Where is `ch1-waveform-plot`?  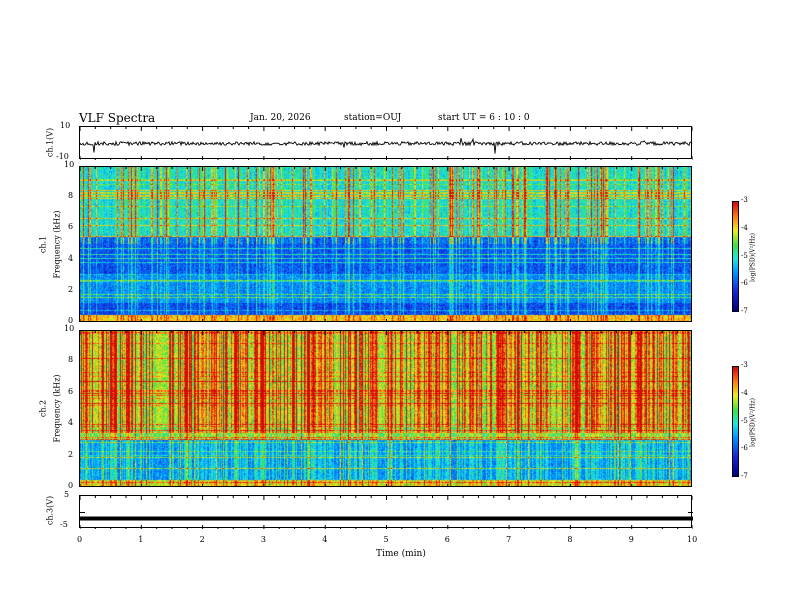 ch1-waveform-plot is located at coordinates (386, 143).